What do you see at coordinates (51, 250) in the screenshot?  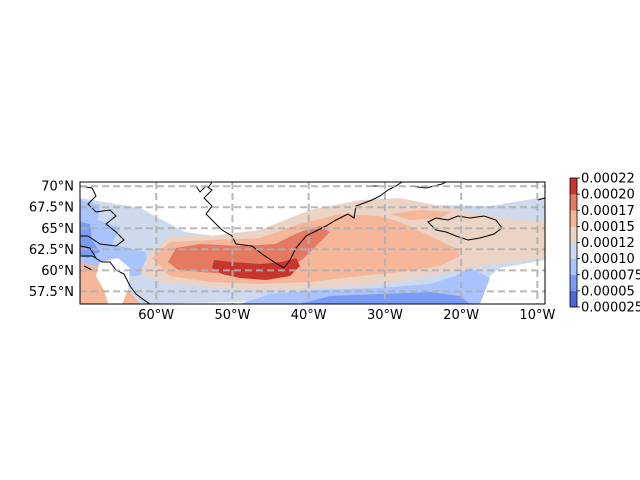 I see `lat-tick-label: 62.5°N` at bounding box center [51, 250].